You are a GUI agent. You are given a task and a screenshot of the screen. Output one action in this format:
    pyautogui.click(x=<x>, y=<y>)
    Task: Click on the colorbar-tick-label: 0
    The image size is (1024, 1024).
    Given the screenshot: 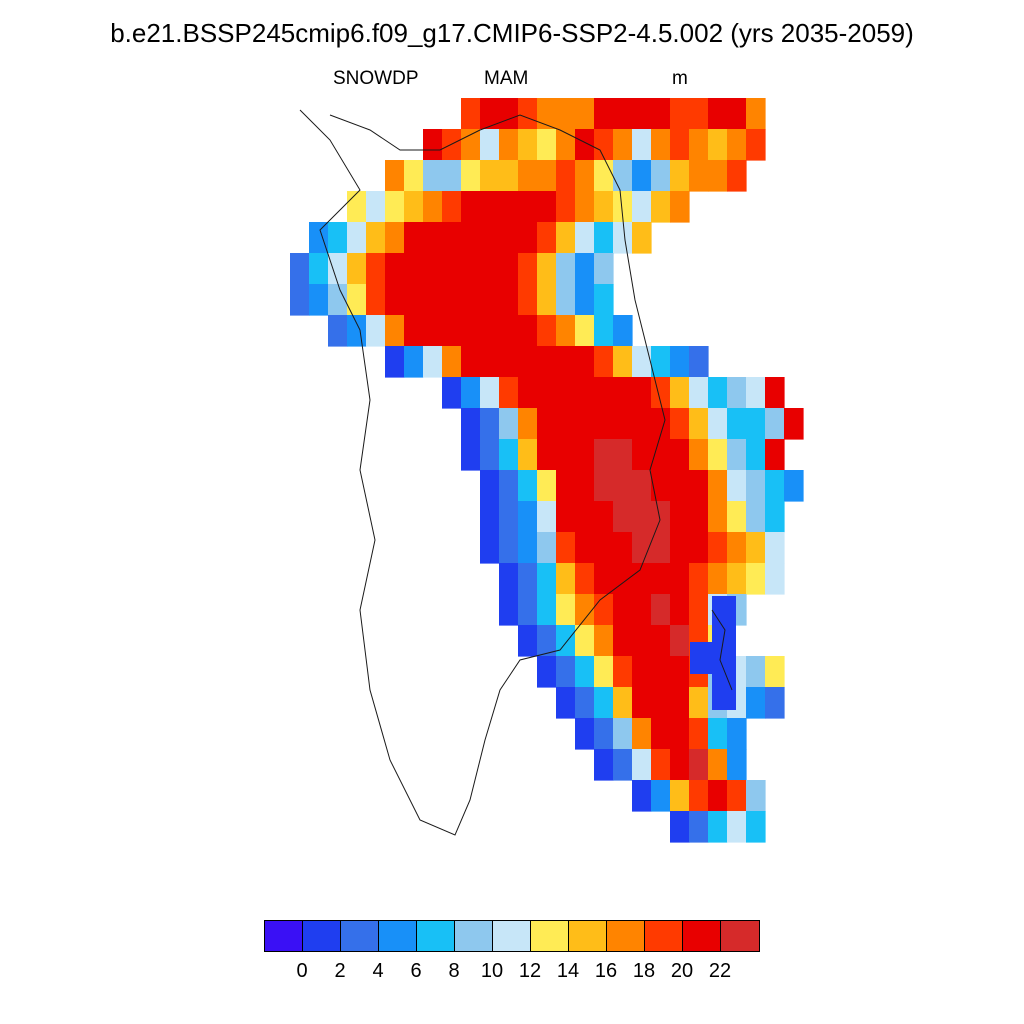 What is the action you would take?
    pyautogui.click(x=302, y=971)
    